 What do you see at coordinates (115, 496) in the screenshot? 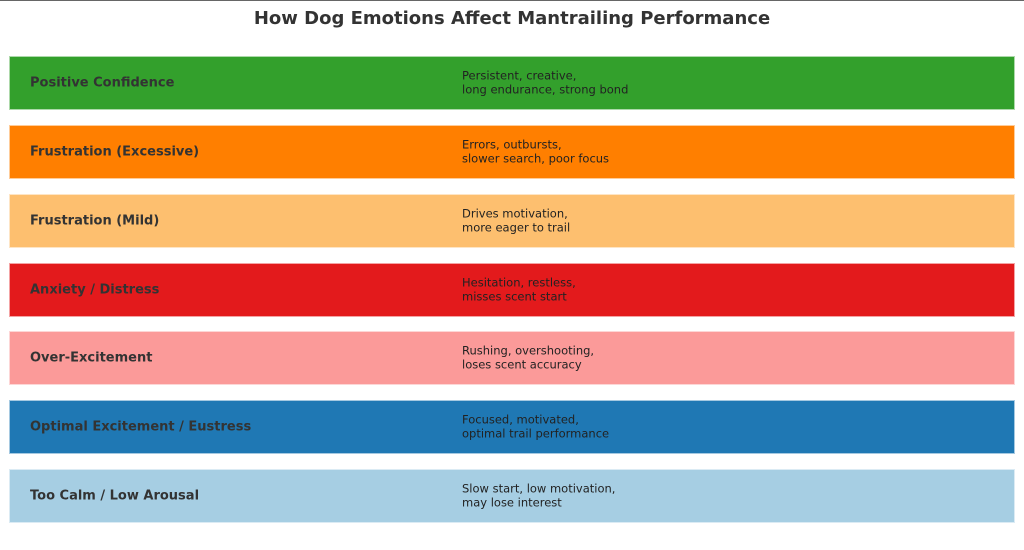
I see `emotion-label: Too Calm / Low Arousal` at bounding box center [115, 496].